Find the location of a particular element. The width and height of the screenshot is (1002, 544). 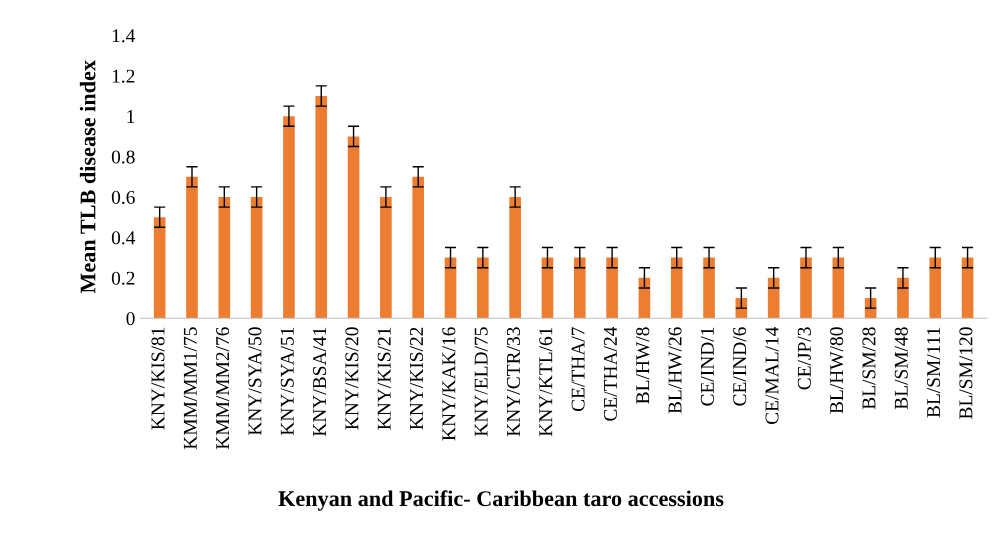

y-tick-label: 0.8 is located at coordinates (123, 157).